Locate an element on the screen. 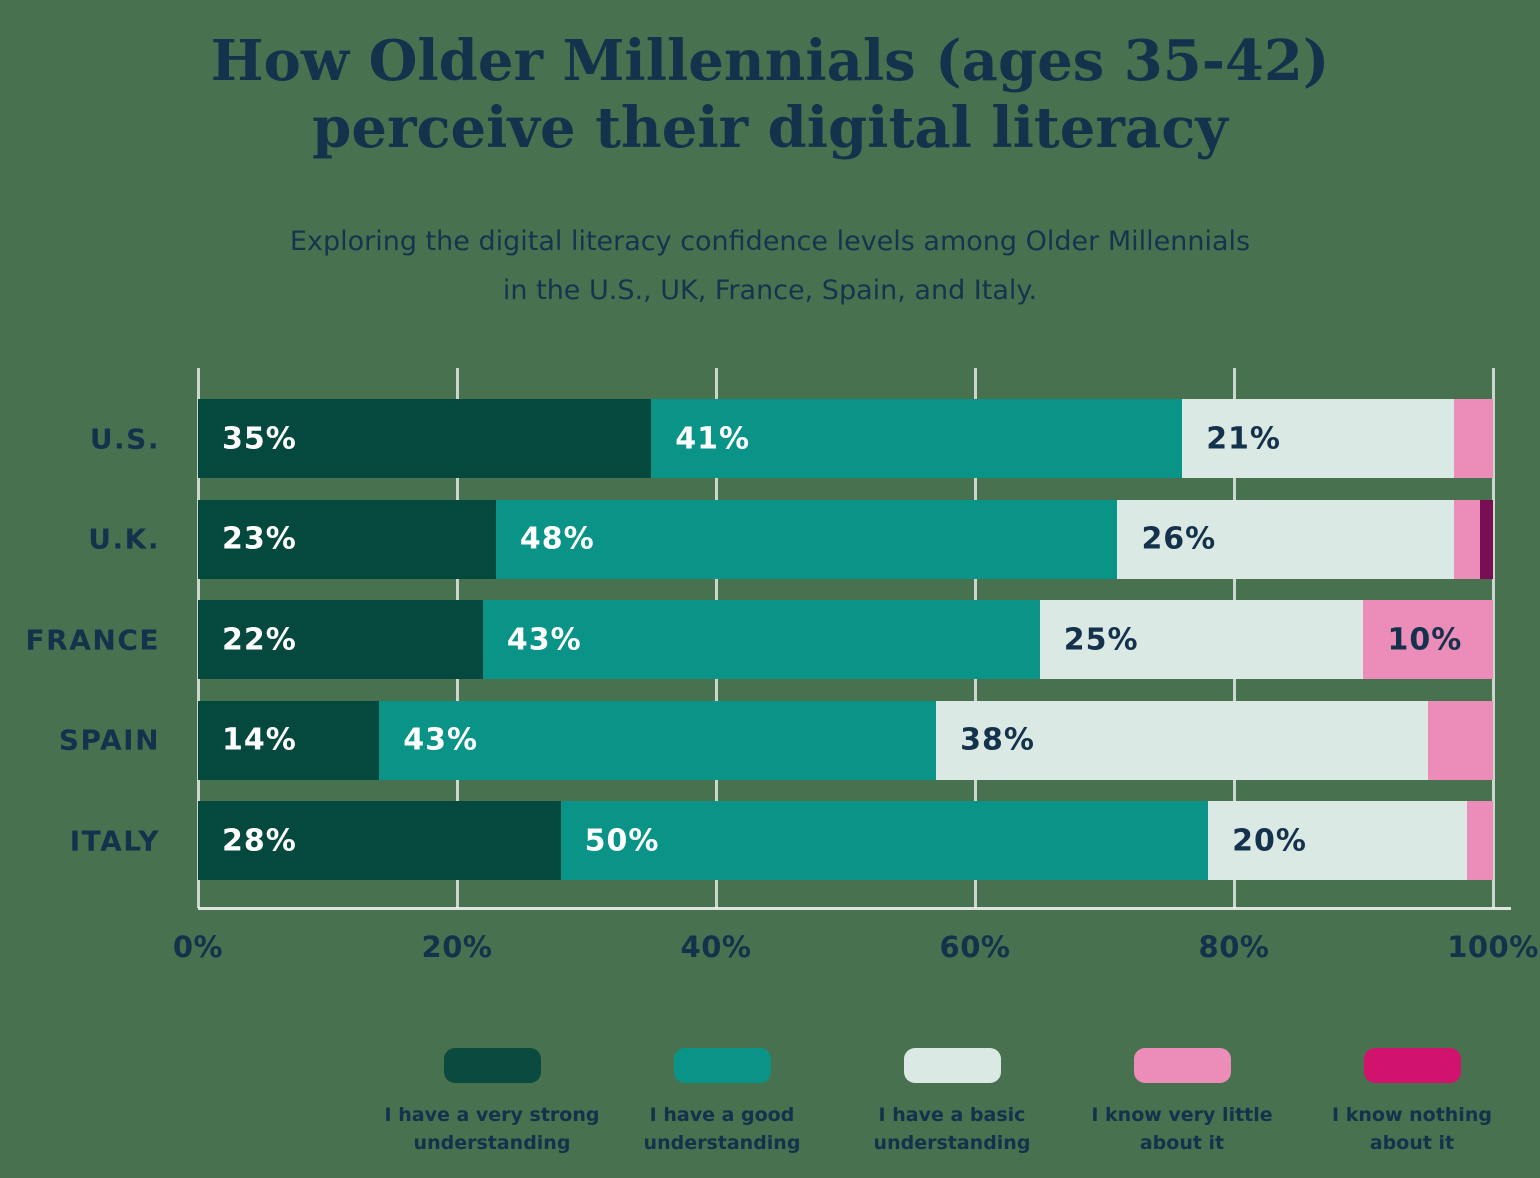 The height and width of the screenshot is (1178, 1540). legend-label: I know nothing about it is located at coordinates (1412, 1129).